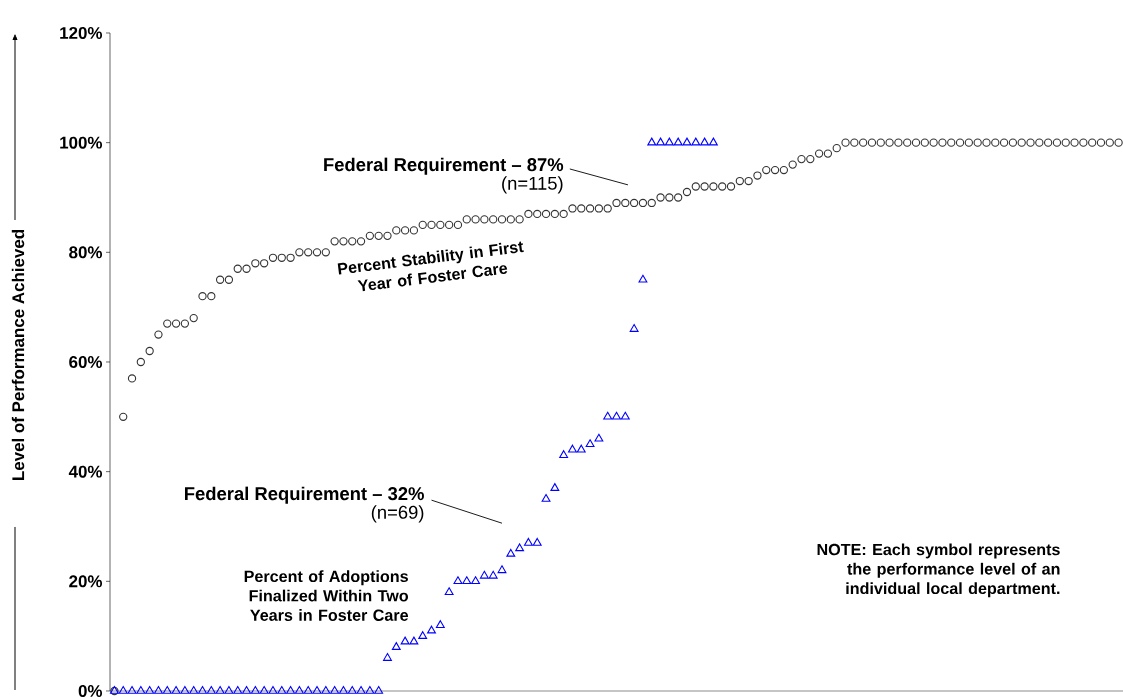  Describe the element at coordinates (86, 581) in the screenshot. I see `y-tick-label: 20%` at that location.